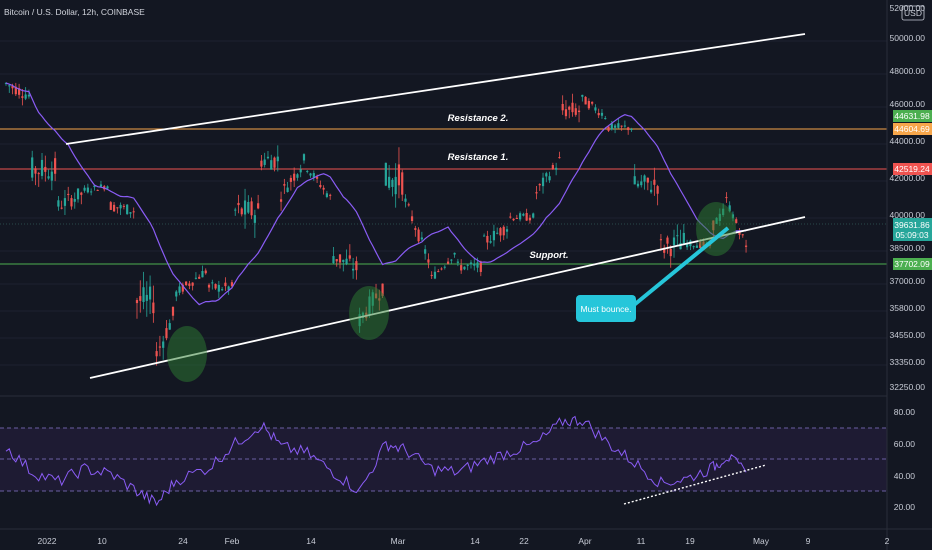 The image size is (932, 550). What do you see at coordinates (912, 129) in the screenshot?
I see `orange-level-tag` at bounding box center [912, 129].